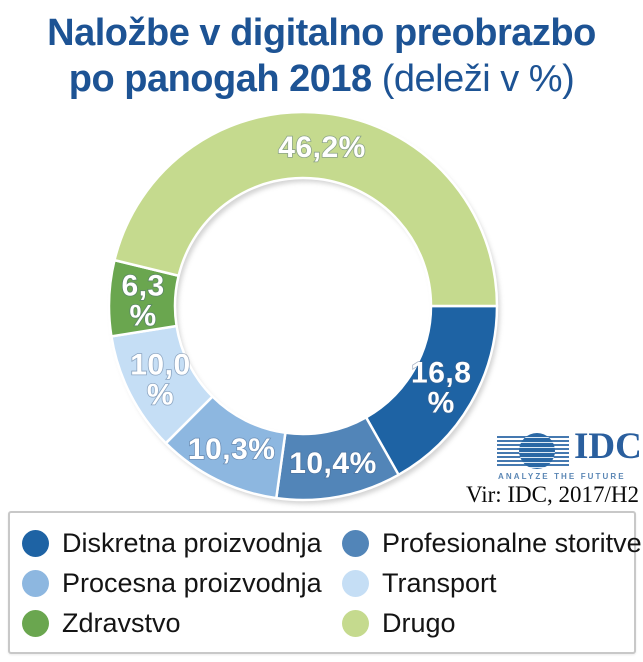 This screenshot has height=662, width=643. I want to click on legend-item: Zdravstvo, so click(182, 623).